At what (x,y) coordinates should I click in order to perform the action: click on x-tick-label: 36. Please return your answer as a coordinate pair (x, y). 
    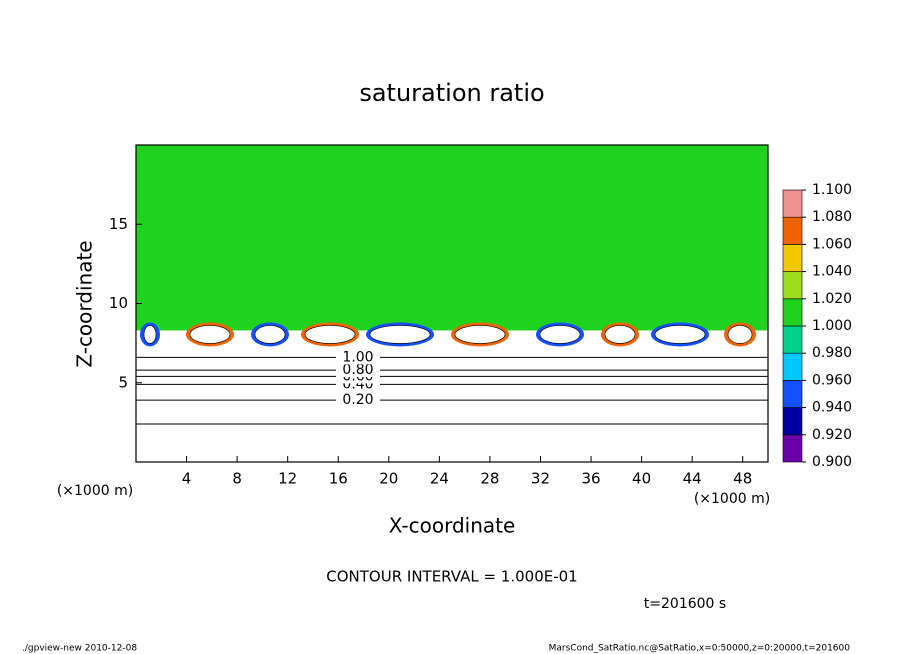
    Looking at the image, I should click on (590, 479).